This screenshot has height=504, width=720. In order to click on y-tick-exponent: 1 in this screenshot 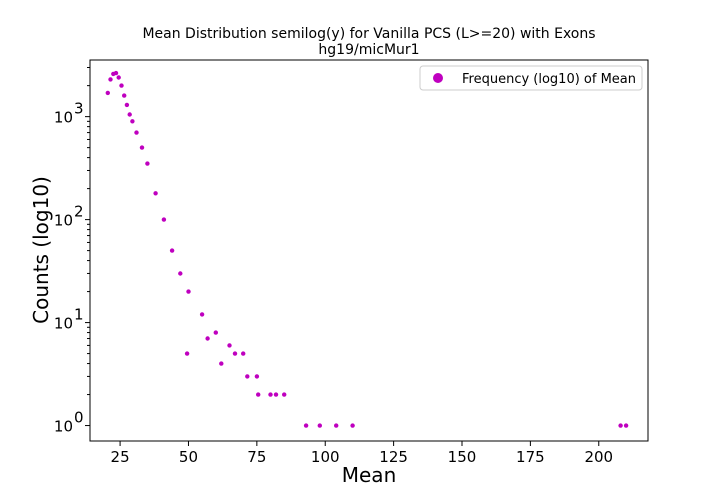, I will do `click(79, 315)`.